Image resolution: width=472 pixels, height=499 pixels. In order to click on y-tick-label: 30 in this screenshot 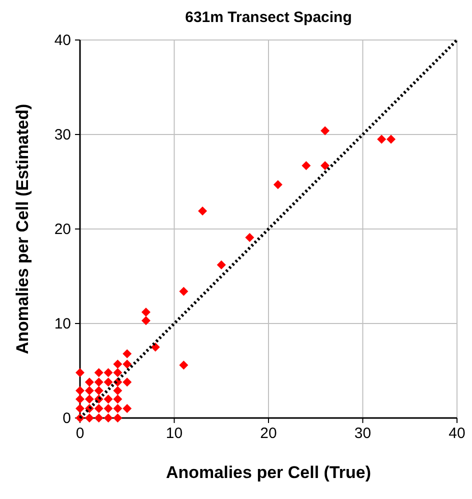, I will do `click(62, 135)`.